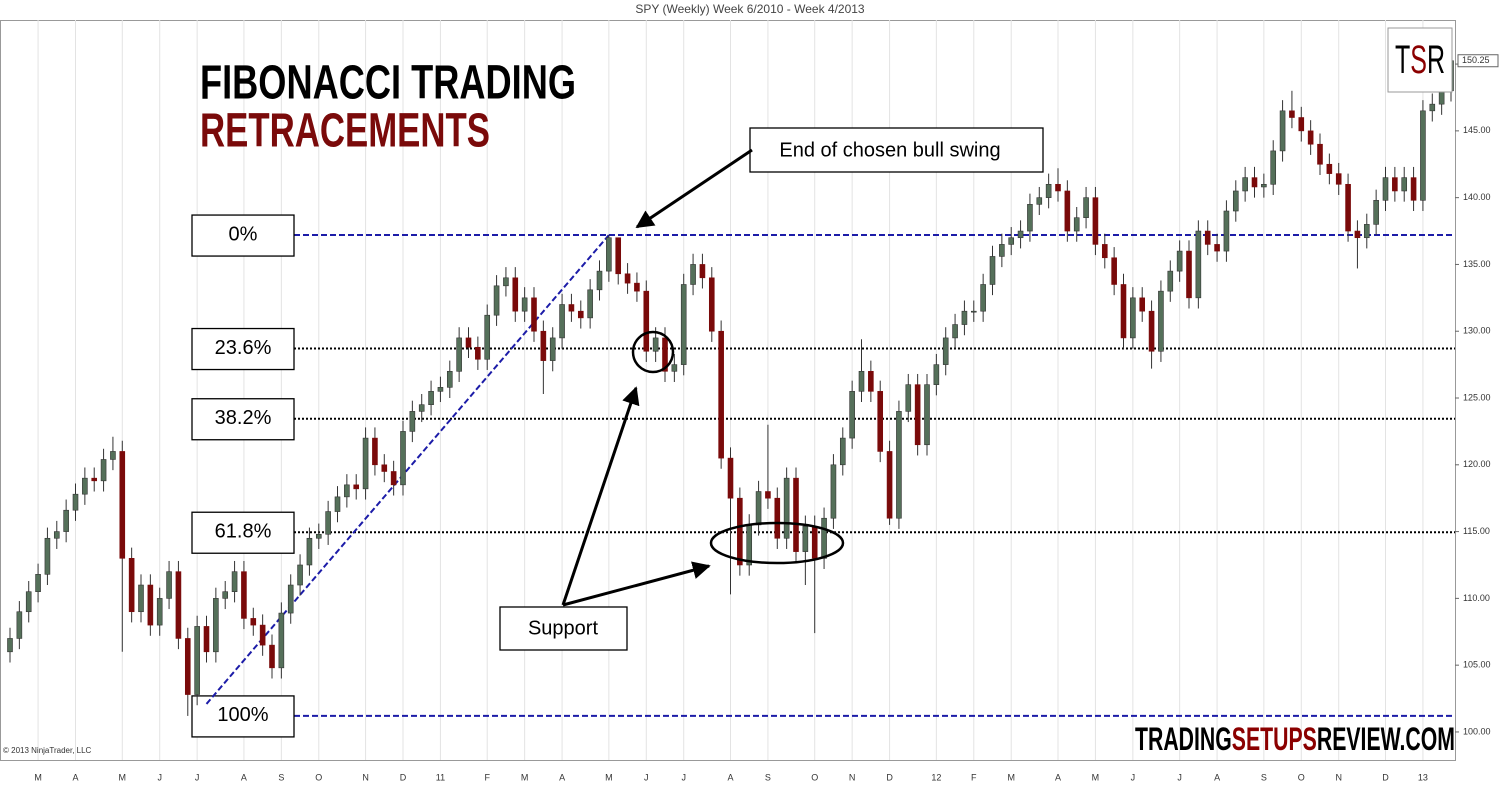 The width and height of the screenshot is (1500, 793). I want to click on fib-label-box, so click(243, 532).